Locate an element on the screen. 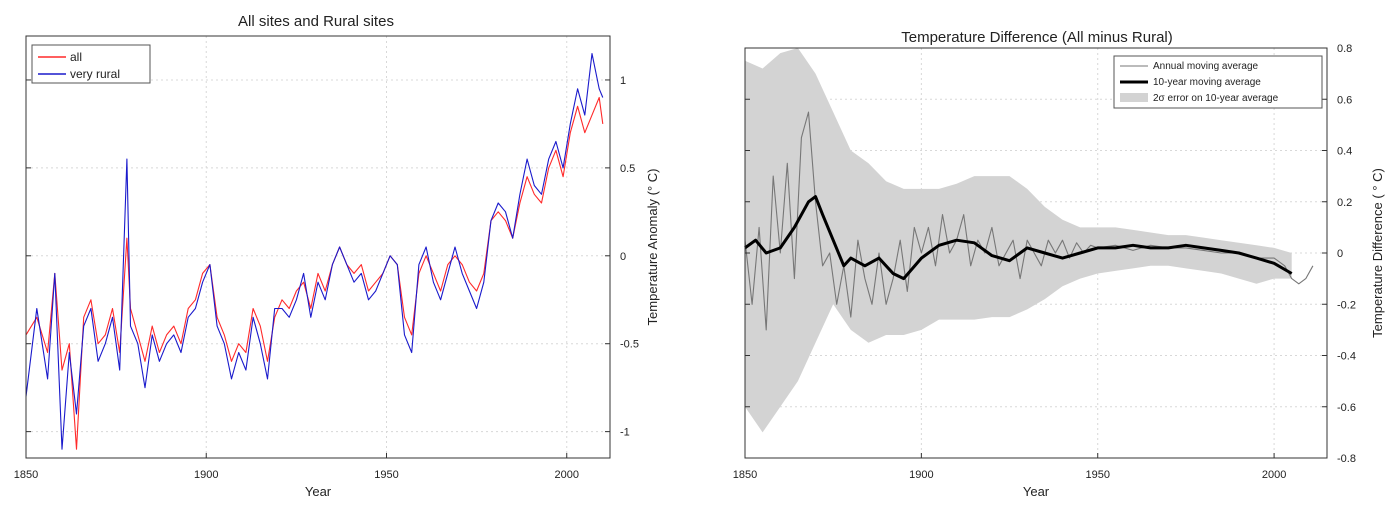 This screenshot has height=528, width=1394. legend-label-all: all is located at coordinates (76, 57).